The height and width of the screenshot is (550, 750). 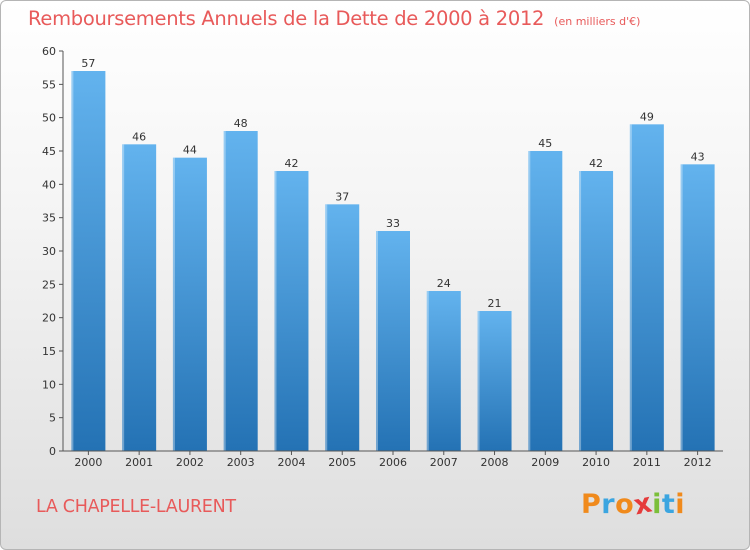 I want to click on bar-highlight-2008, so click(x=478, y=381).